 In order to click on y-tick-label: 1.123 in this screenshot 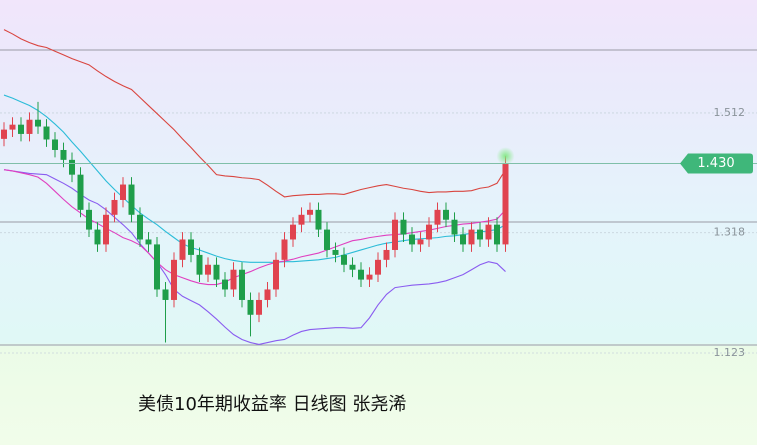, I will do `click(730, 352)`.